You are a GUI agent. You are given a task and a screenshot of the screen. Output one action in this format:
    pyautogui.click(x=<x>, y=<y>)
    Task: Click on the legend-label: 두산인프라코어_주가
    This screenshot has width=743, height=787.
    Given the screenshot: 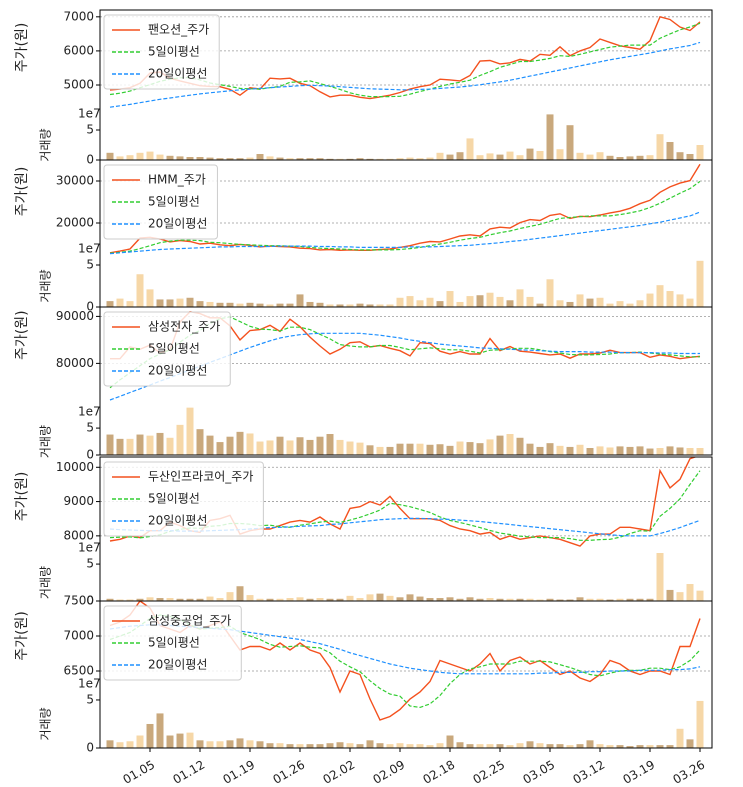 What is the action you would take?
    pyautogui.click(x=200, y=477)
    